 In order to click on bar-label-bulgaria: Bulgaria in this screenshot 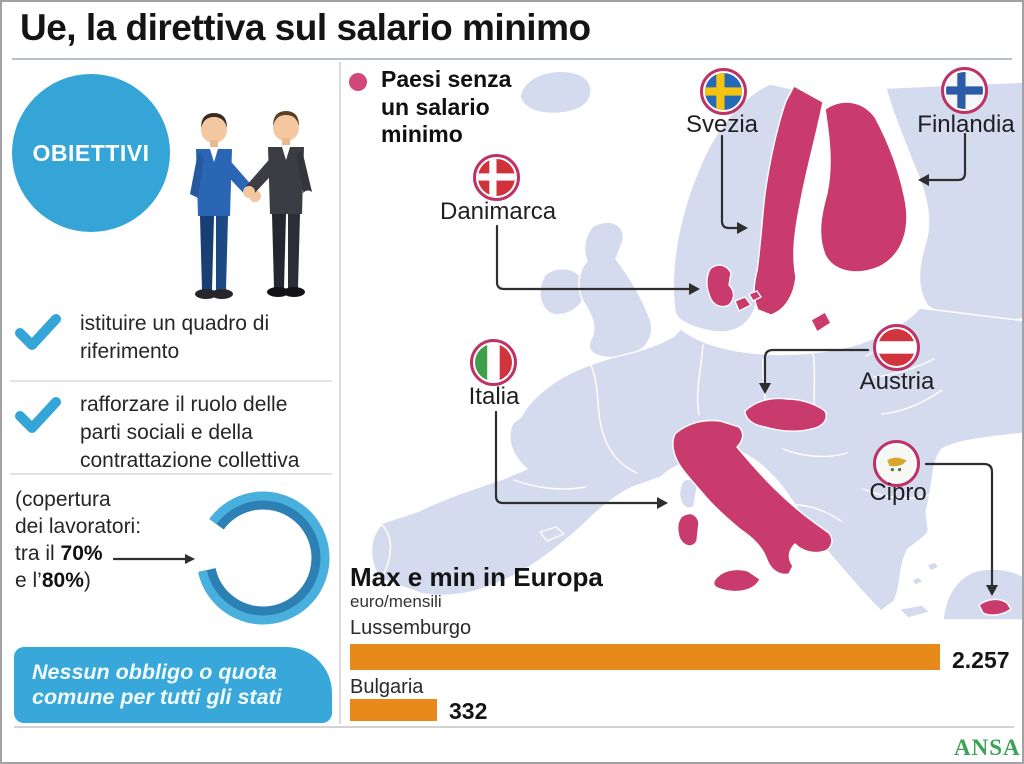, I will do `click(387, 687)`.